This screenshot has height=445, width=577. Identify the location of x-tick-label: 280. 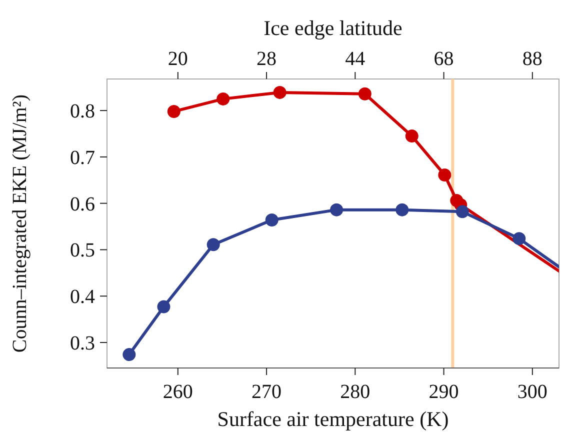
(355, 392).